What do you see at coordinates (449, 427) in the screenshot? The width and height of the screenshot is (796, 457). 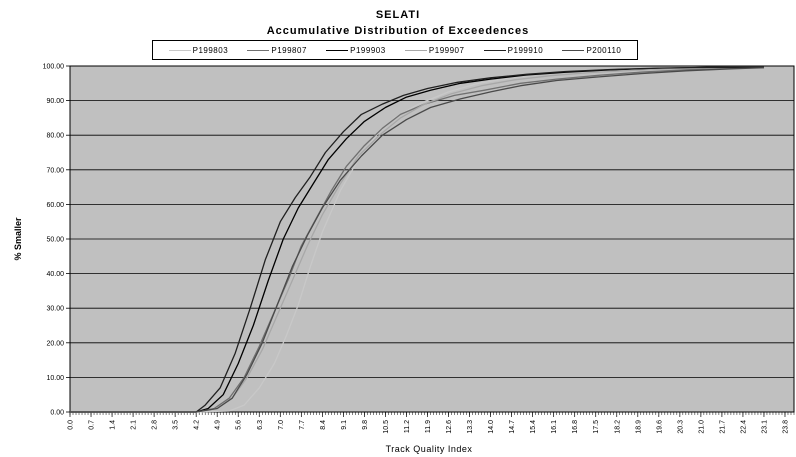 I see `x-tick-label: 12.6` at bounding box center [449, 427].